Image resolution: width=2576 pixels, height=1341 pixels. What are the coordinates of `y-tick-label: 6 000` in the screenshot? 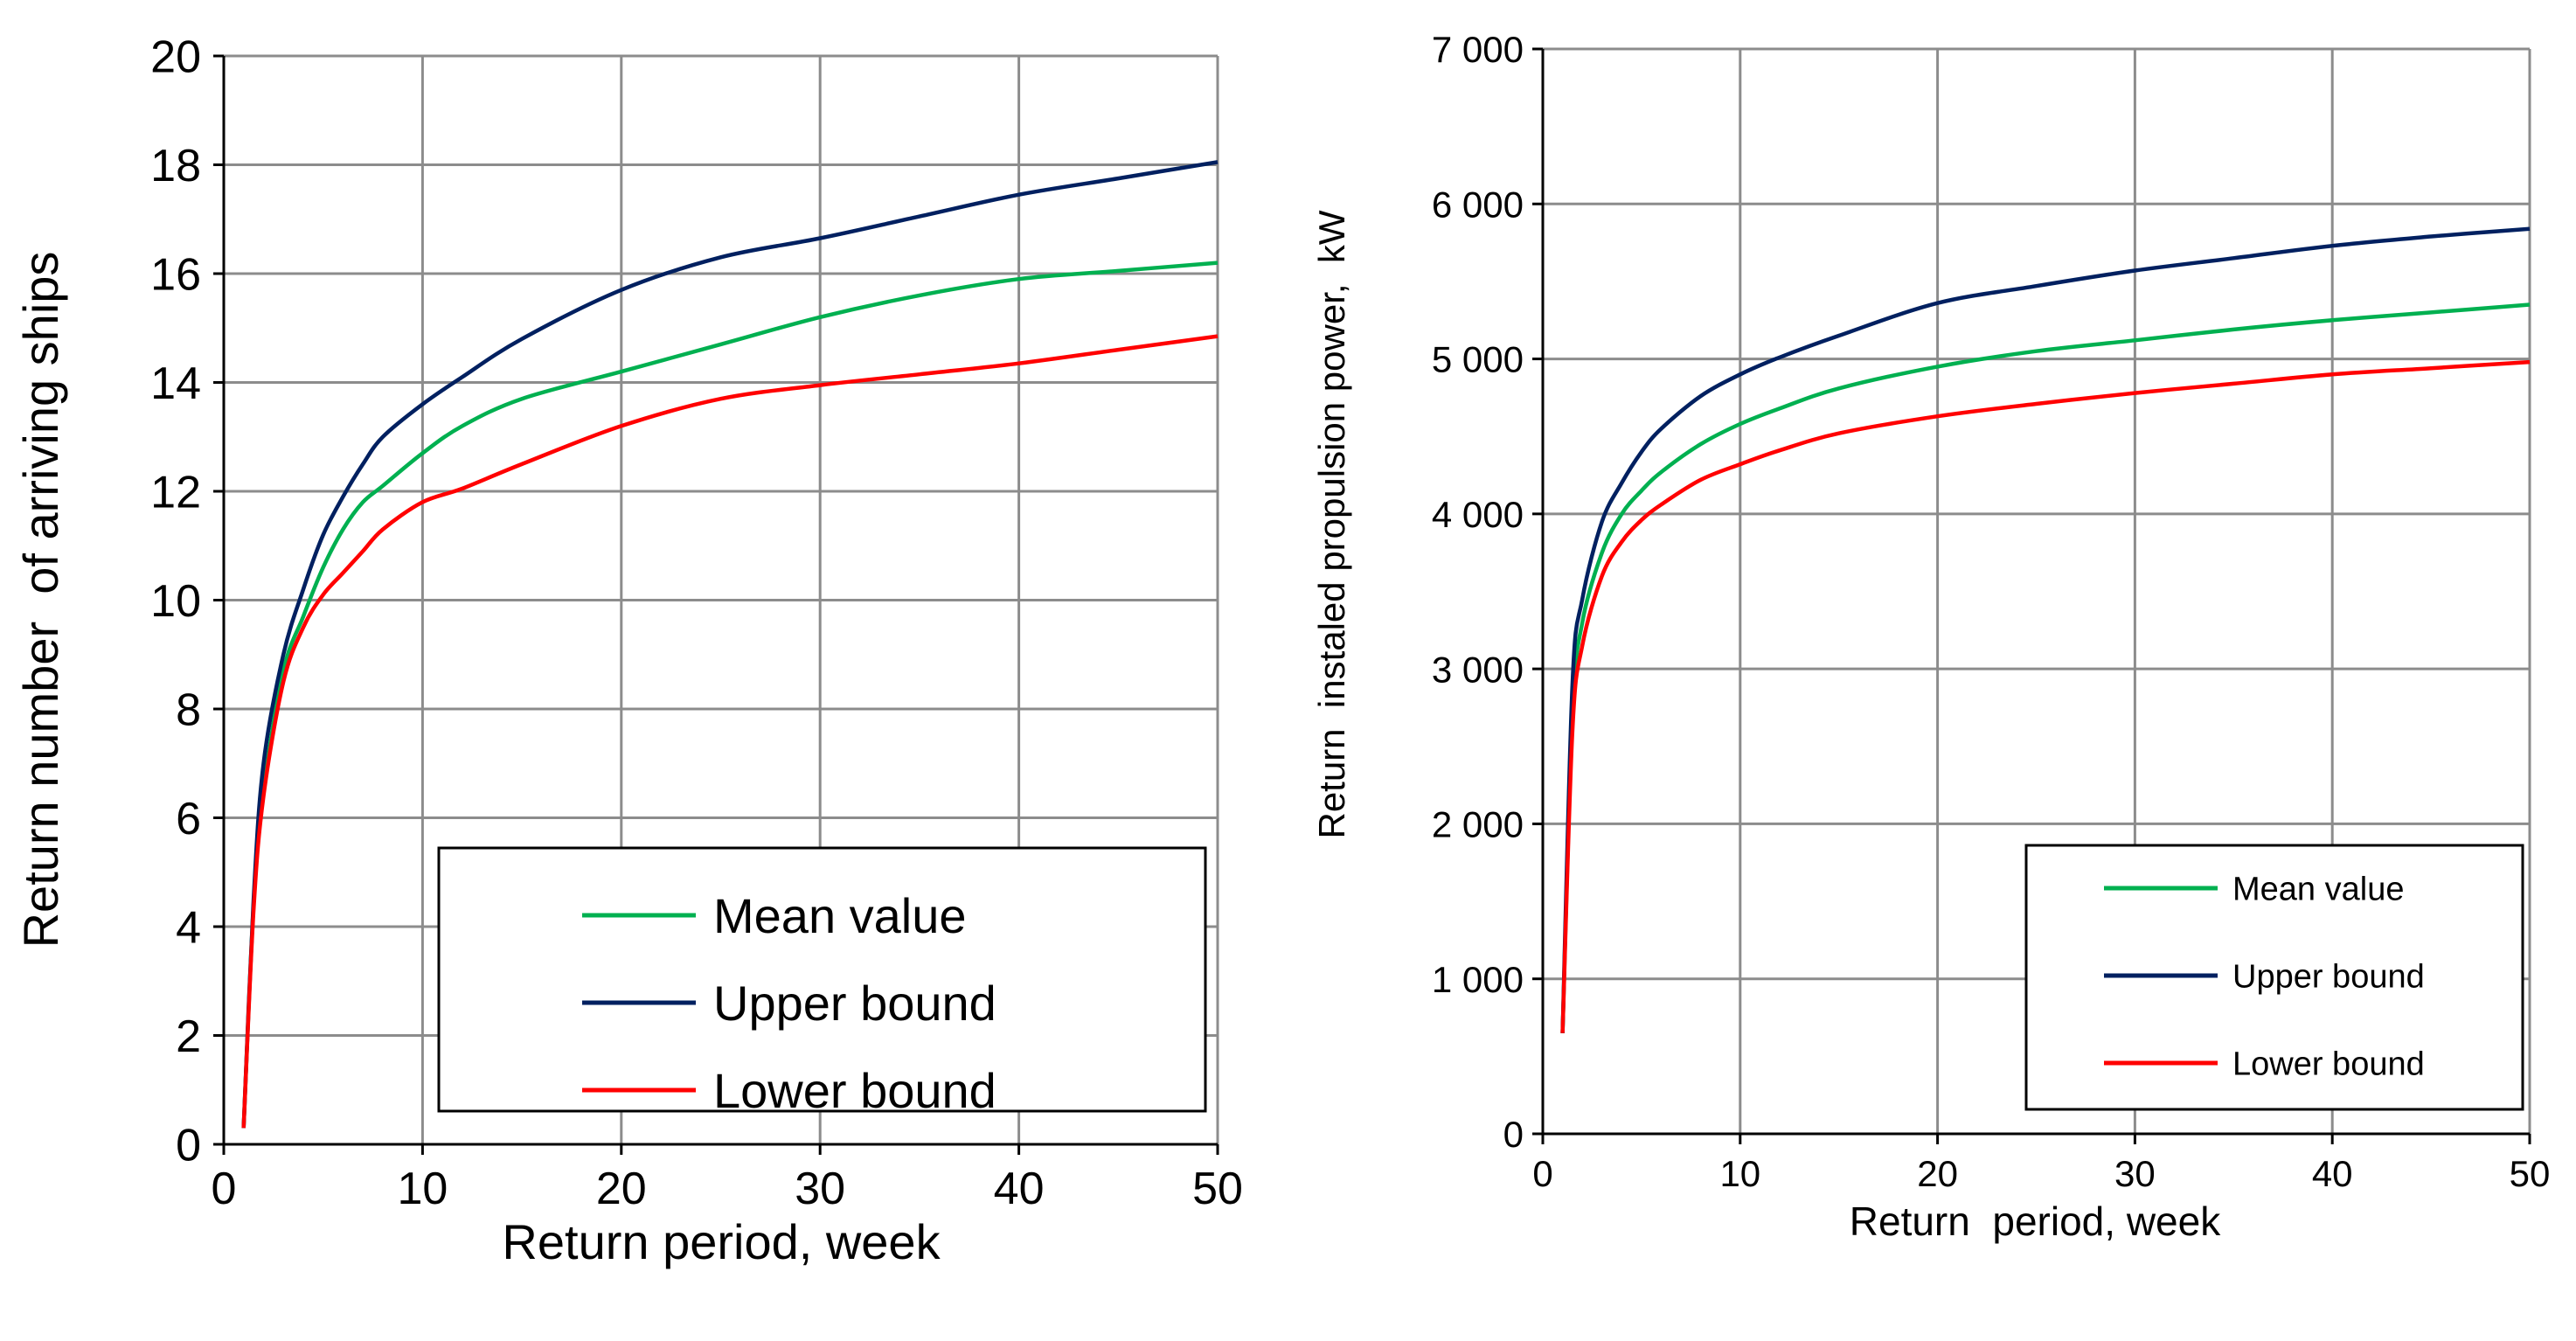 It's located at (1478, 204).